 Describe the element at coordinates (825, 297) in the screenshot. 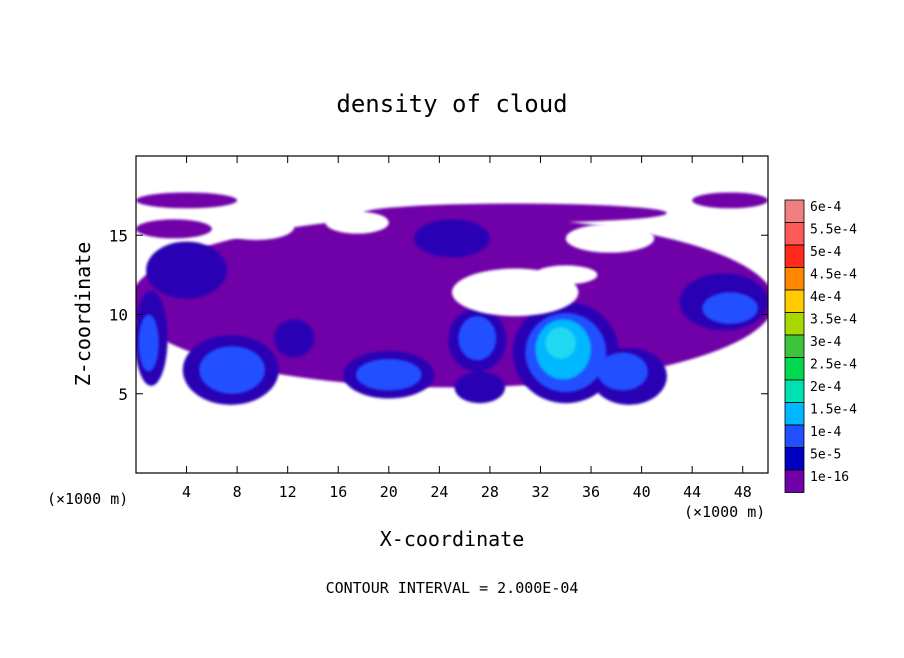

I see `colorbar-label: 4e-4` at that location.